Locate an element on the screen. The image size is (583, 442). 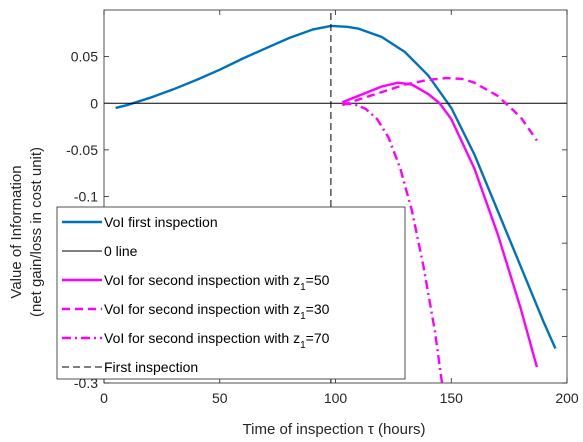
voi-second-z30-line is located at coordinates (440, 109).